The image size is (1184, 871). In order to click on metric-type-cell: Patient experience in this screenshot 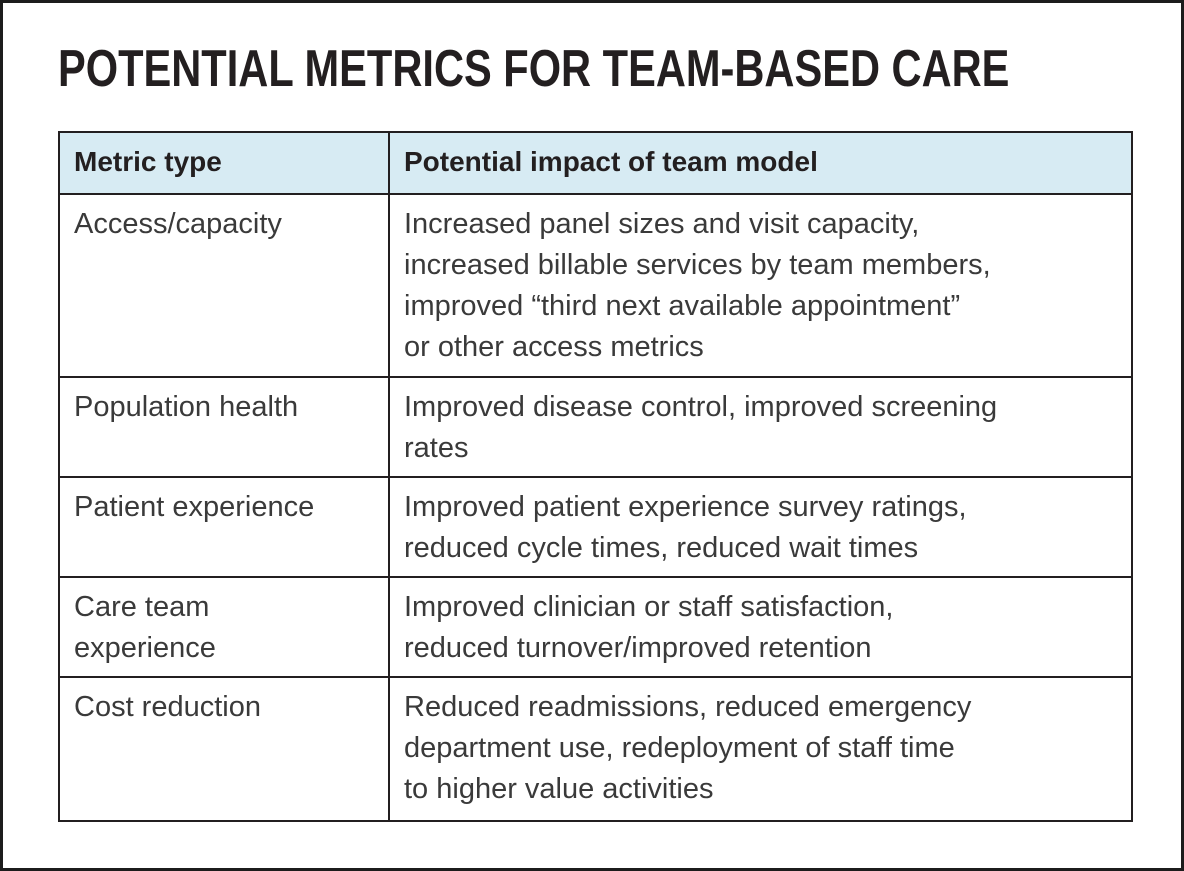, I will do `click(224, 527)`.